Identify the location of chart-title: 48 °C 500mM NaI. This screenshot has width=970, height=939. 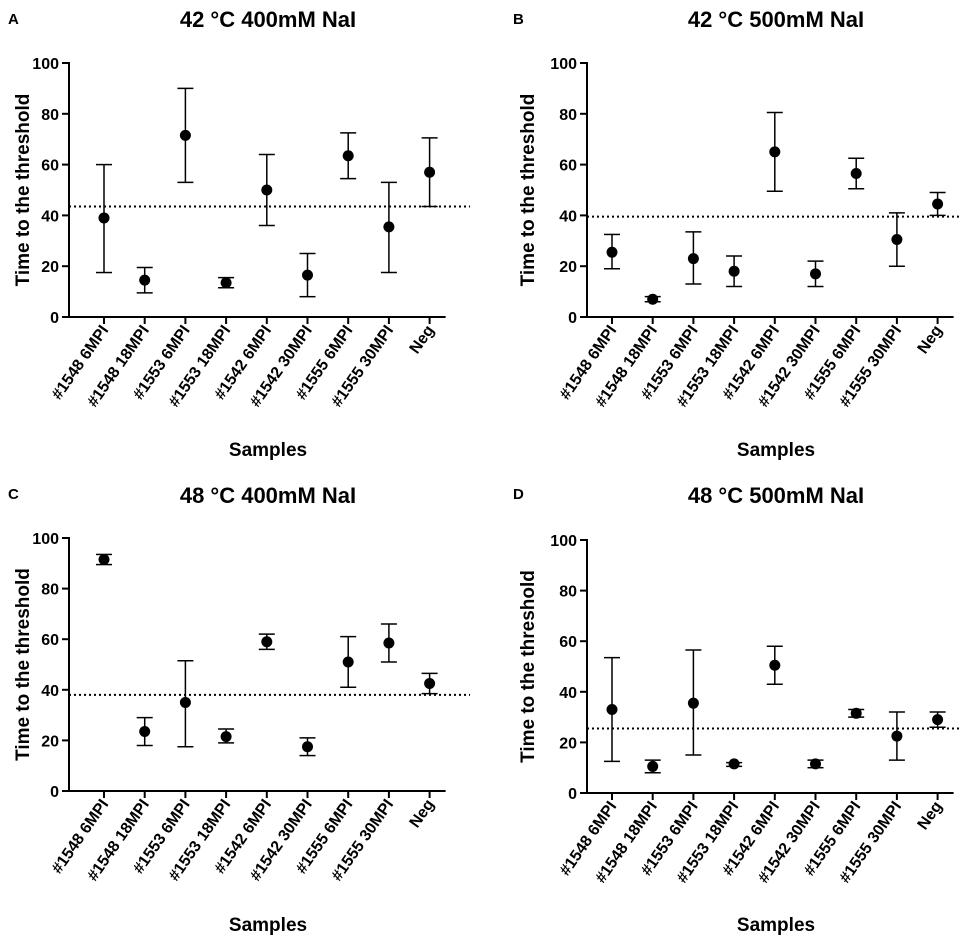
(776, 495).